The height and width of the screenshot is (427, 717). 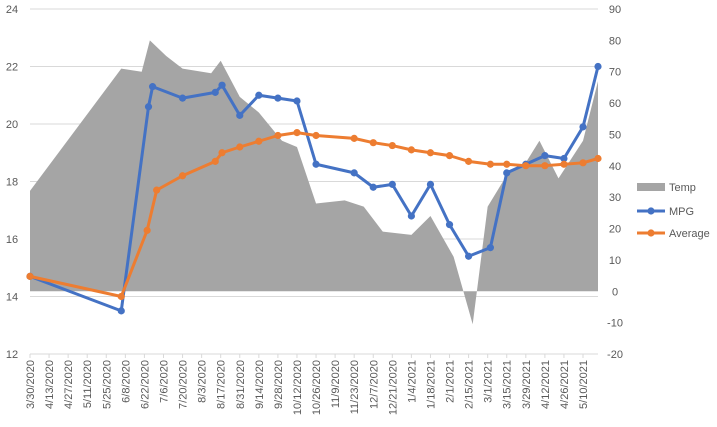 What do you see at coordinates (317, 387) in the screenshot?
I see `x-tick-label: 10/26/2020` at bounding box center [317, 387].